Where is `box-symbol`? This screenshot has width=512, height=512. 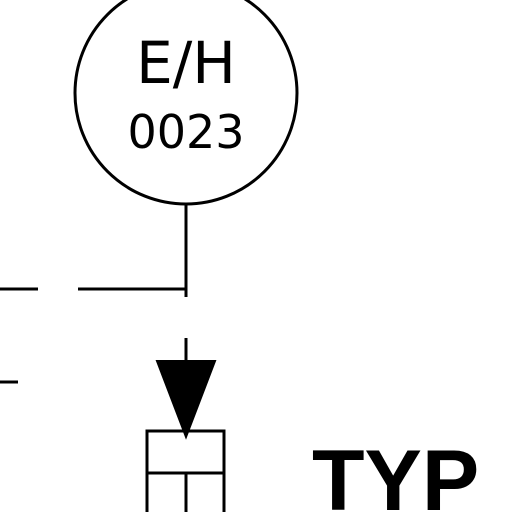 box-symbol is located at coordinates (185, 470).